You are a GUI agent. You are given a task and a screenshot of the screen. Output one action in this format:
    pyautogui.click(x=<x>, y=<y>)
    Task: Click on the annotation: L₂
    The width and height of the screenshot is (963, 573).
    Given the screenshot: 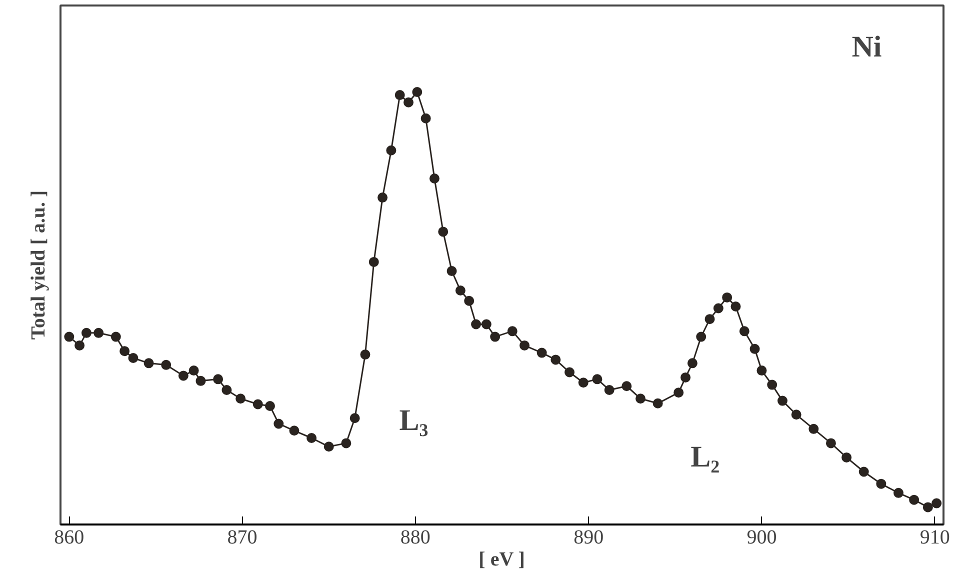 What is the action you would take?
    pyautogui.click(x=705, y=457)
    